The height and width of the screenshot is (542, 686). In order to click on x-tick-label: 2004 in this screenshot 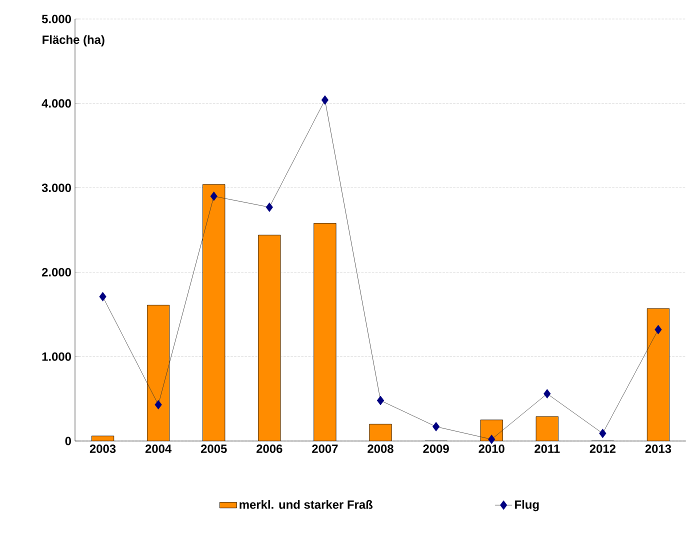, I will do `click(158, 448)`.